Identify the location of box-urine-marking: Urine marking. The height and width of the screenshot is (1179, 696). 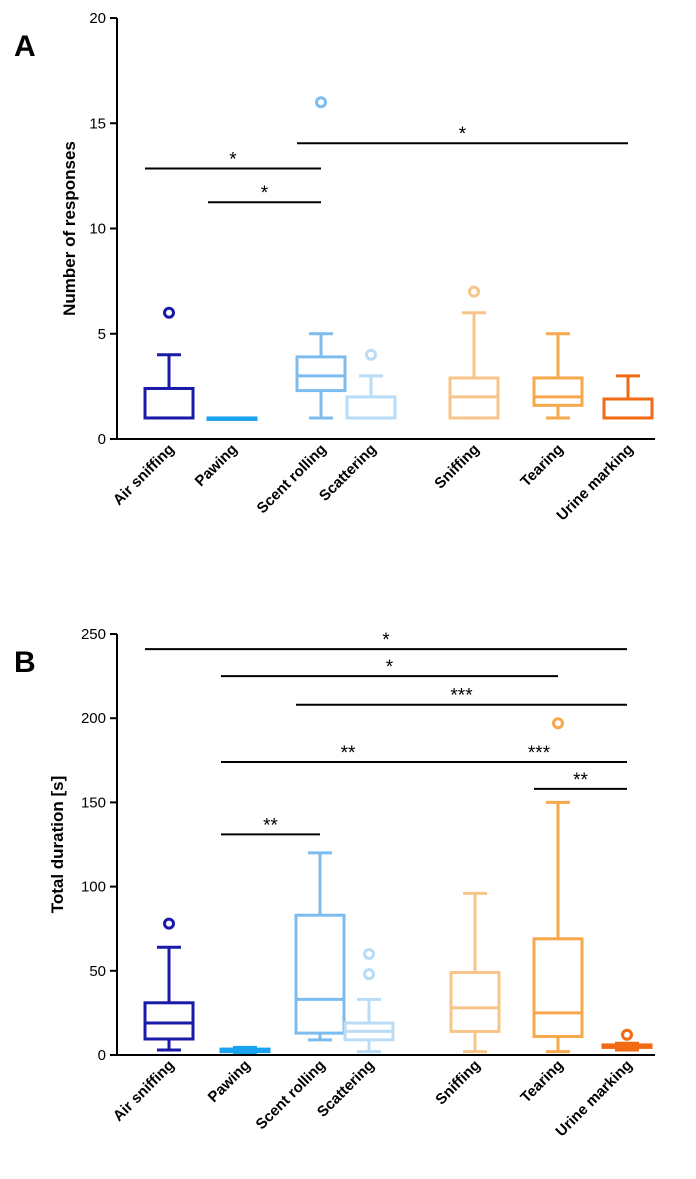
(602, 1084).